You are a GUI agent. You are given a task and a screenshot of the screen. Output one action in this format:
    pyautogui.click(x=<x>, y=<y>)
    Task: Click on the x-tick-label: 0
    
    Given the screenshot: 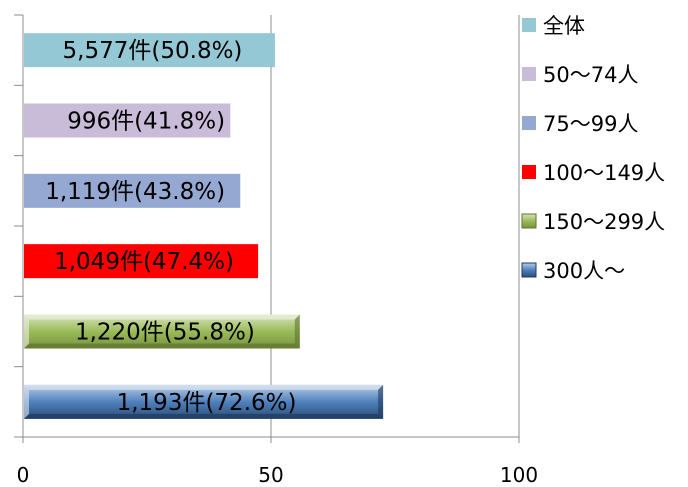 What is the action you would take?
    pyautogui.click(x=23, y=475)
    